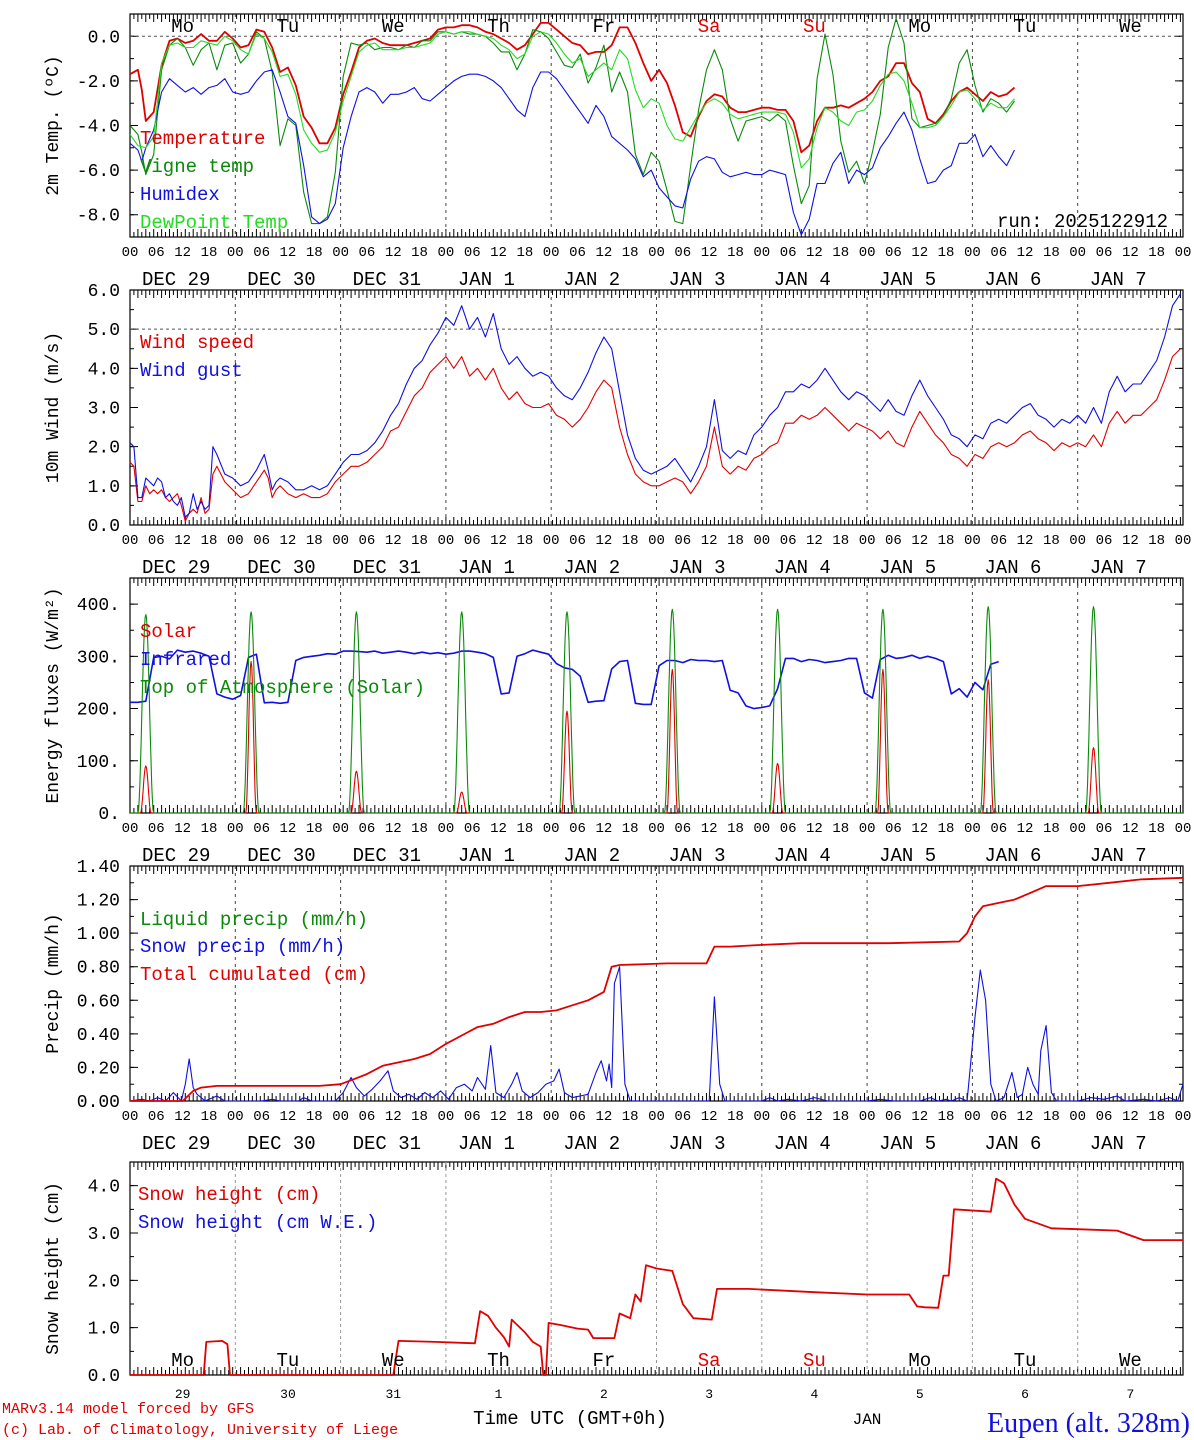  Describe the element at coordinates (282, 688) in the screenshot. I see `legend-entry: Top of Atmosphere (Solar)` at that location.